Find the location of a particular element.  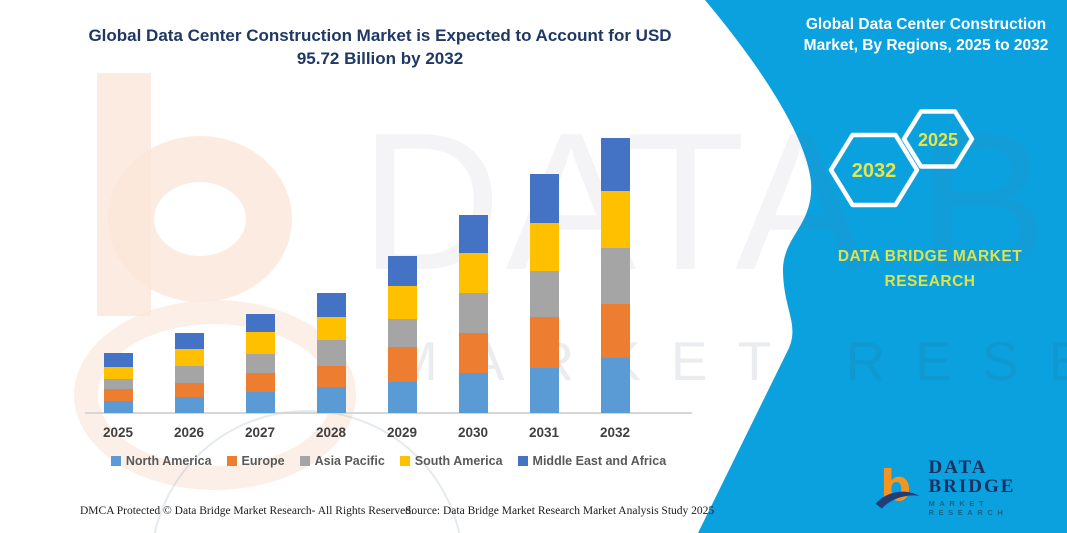

logo-text: DATA BRIDGE MARKET RESEARCH is located at coordinates (997, 487).